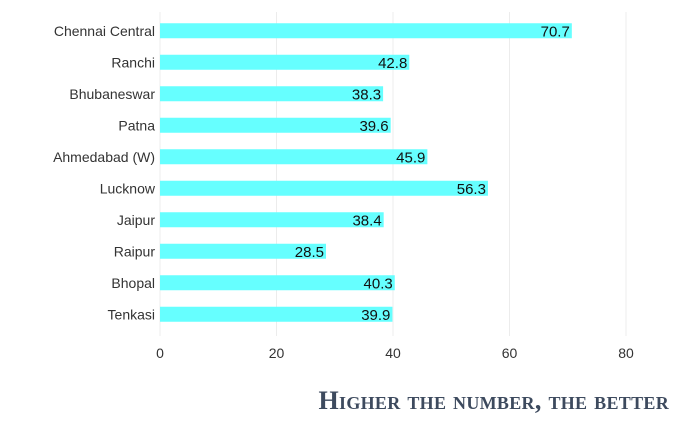 This screenshot has width=687, height=429. What do you see at coordinates (135, 251) in the screenshot?
I see `category-label: Raipur` at bounding box center [135, 251].